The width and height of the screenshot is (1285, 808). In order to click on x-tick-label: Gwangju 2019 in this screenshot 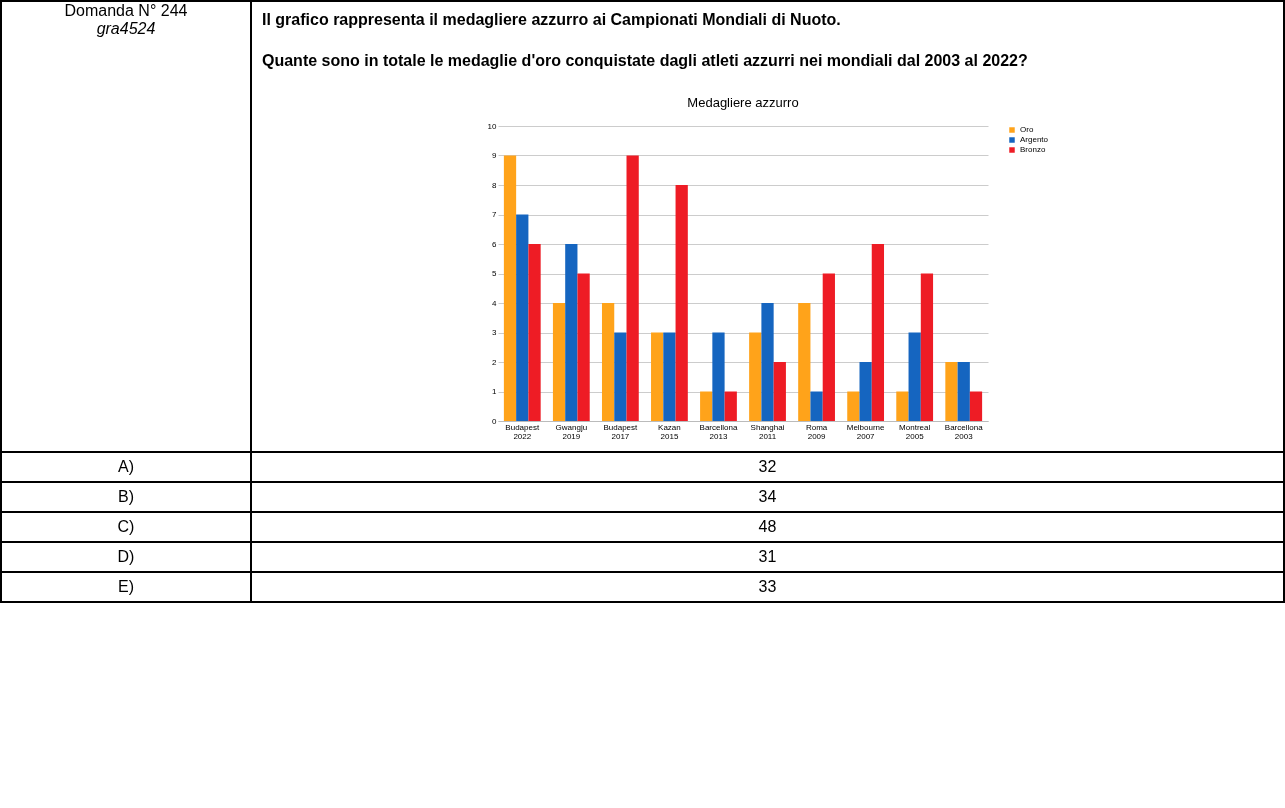, I will do `click(571, 431)`.